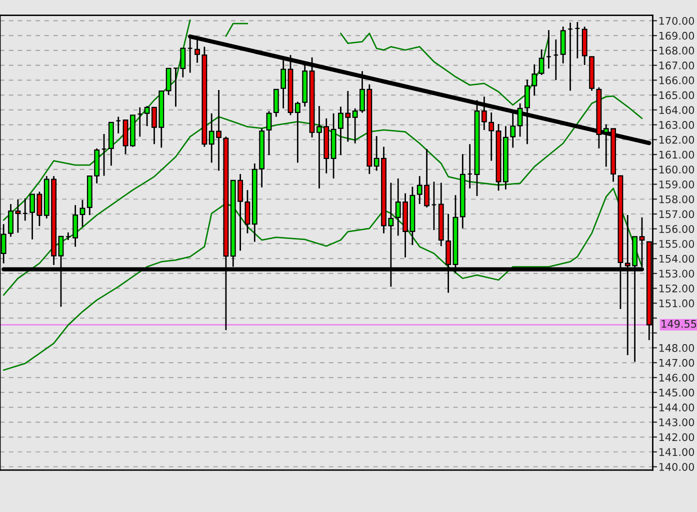 The width and height of the screenshot is (697, 512). I want to click on y-tick-label: 142.00, so click(676, 437).